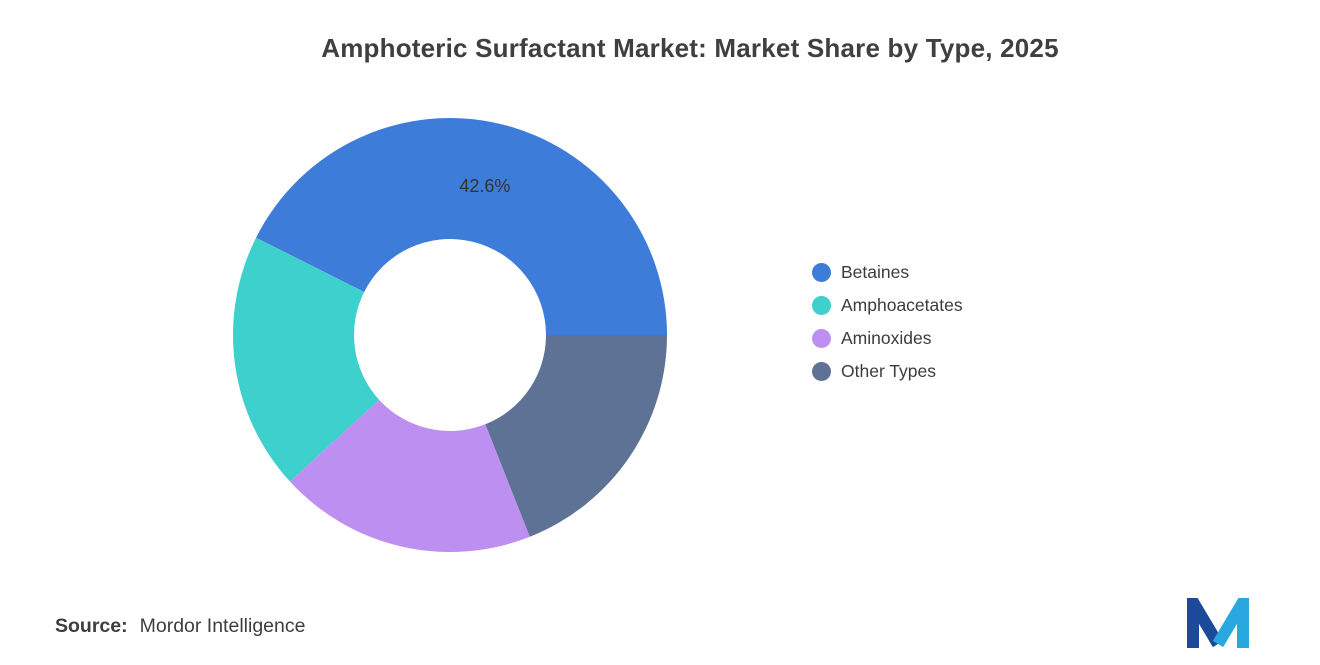 Image resolution: width=1320 pixels, height=665 pixels. What do you see at coordinates (484, 186) in the screenshot?
I see `slice-value-label-betaines: 42.6%` at bounding box center [484, 186].